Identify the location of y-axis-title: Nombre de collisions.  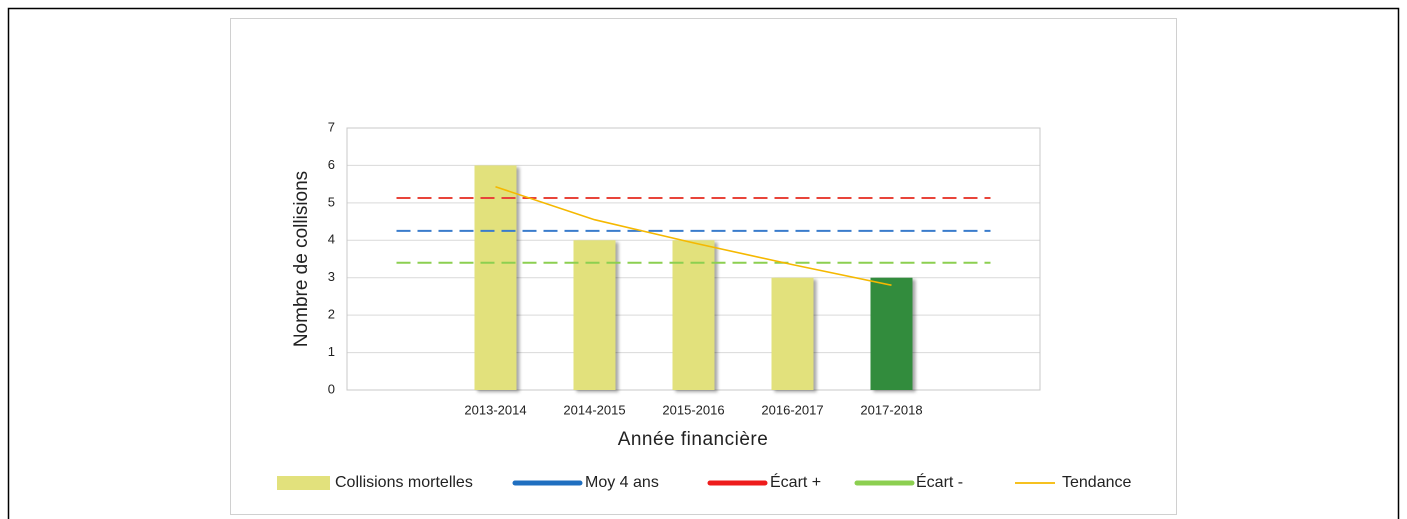
(301, 259).